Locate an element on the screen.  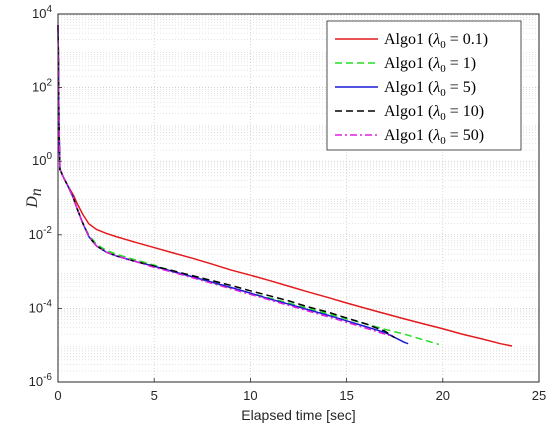
x-axis-label: Elapsed time [sec] is located at coordinates (298, 415).